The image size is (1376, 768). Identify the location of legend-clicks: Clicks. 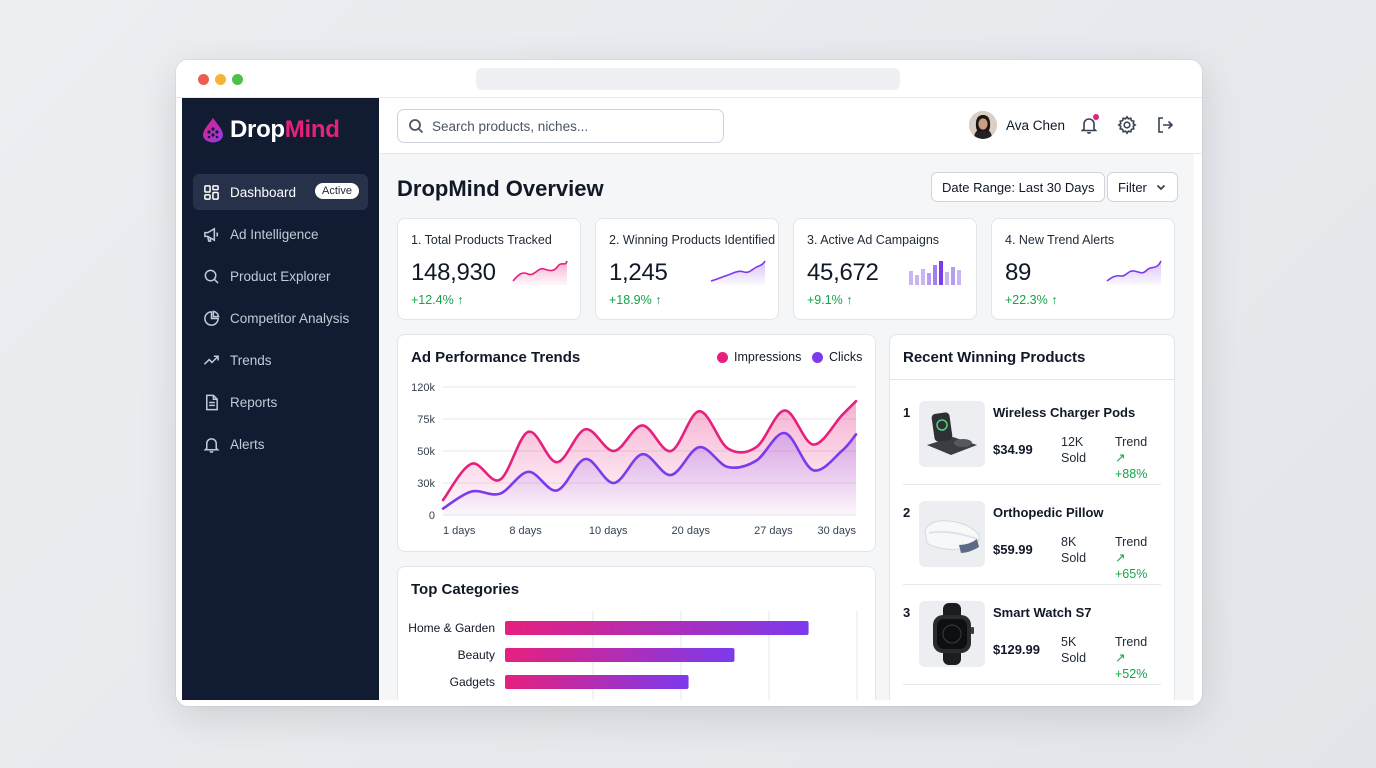
(837, 357).